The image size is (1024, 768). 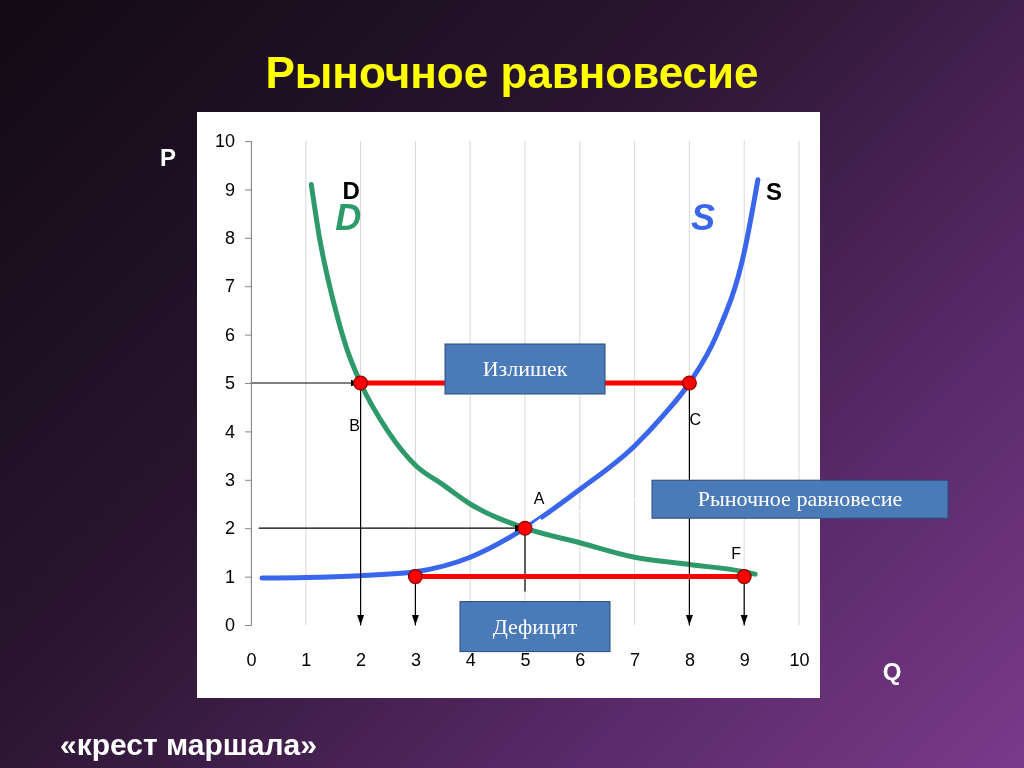 What do you see at coordinates (744, 659) in the screenshot?
I see `x-tick-label: 9` at bounding box center [744, 659].